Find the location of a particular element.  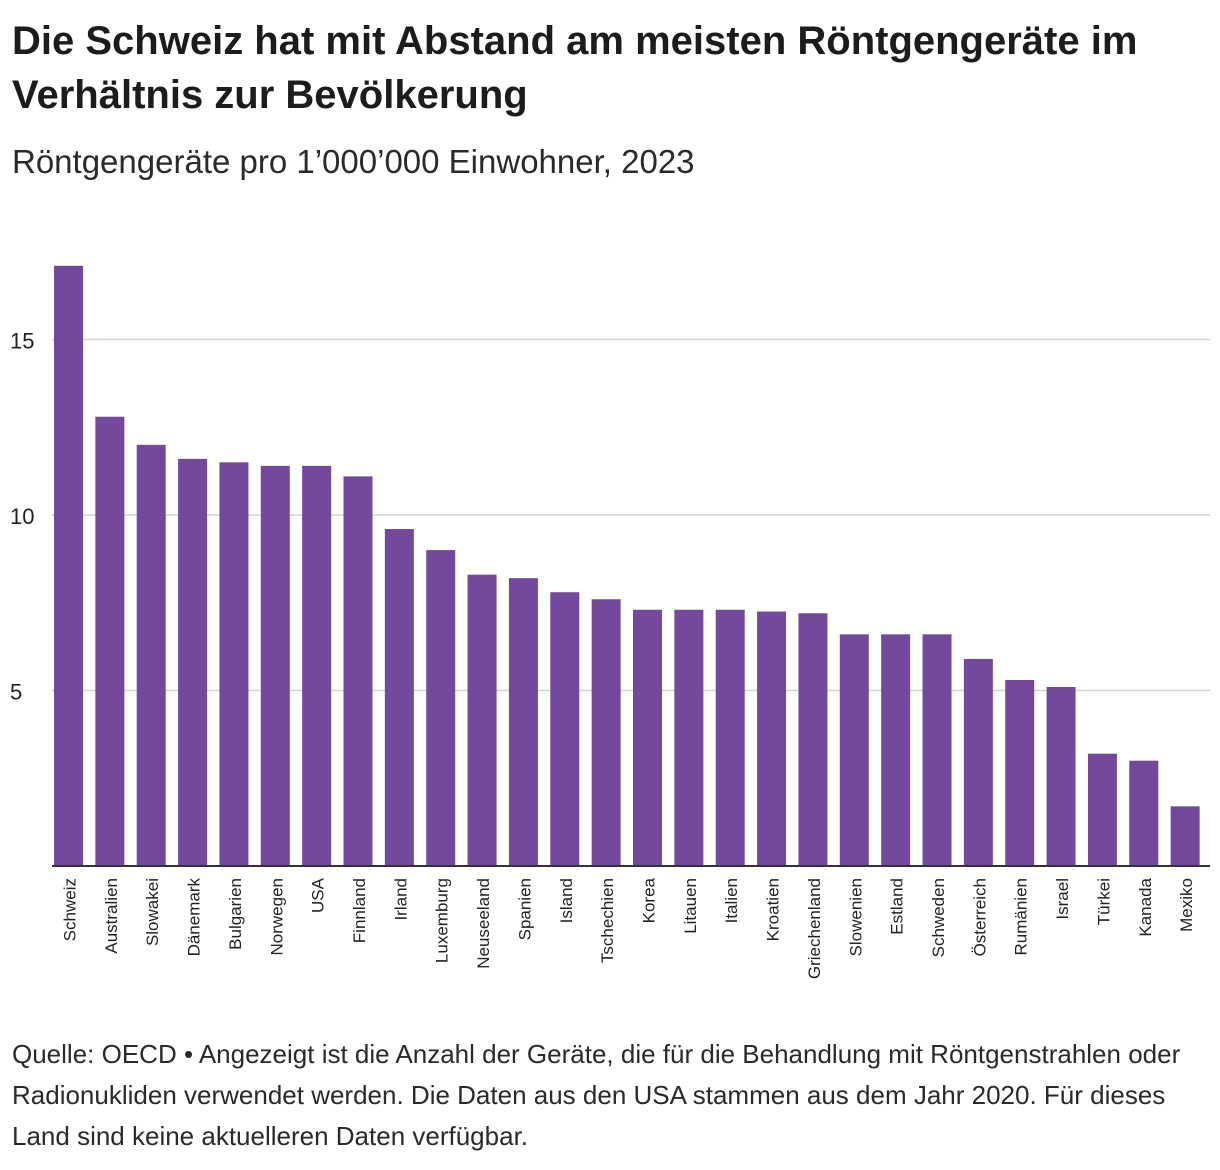

x-tick-label: USA is located at coordinates (318, 895).